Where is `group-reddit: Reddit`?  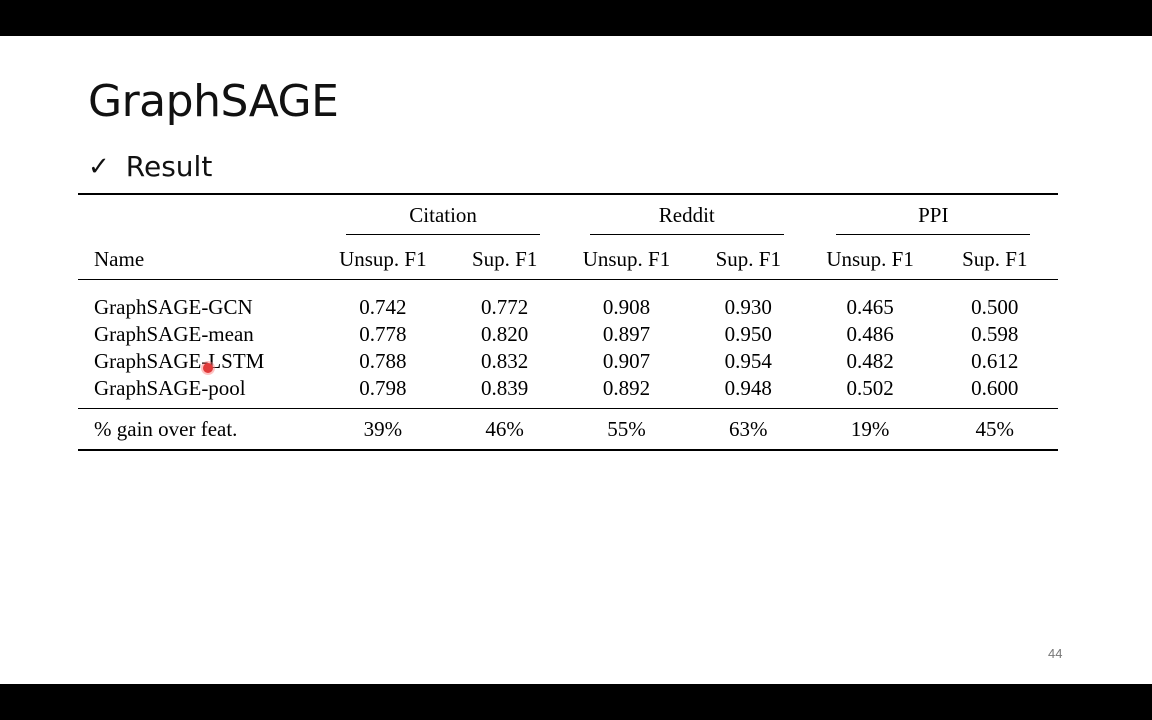 group-reddit: Reddit is located at coordinates (687, 216).